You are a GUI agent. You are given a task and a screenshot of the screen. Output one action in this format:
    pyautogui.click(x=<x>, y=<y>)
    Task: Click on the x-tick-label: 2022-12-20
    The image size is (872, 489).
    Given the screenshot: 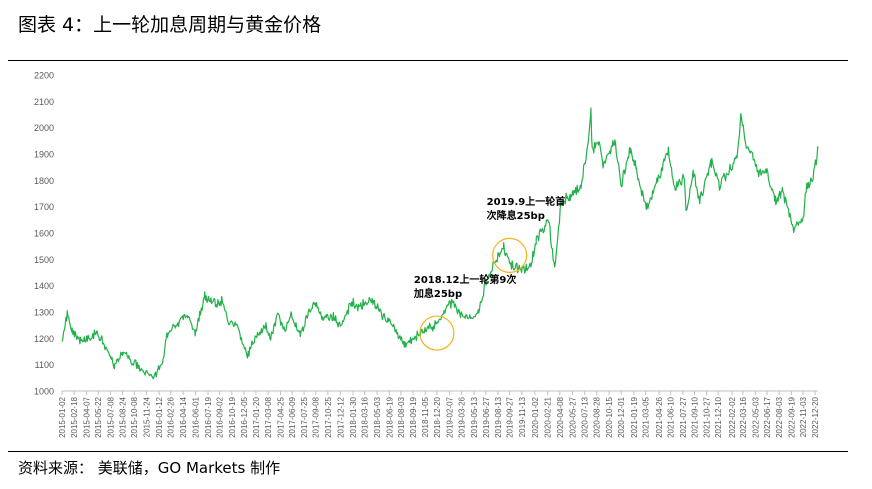 What is the action you would take?
    pyautogui.click(x=815, y=416)
    